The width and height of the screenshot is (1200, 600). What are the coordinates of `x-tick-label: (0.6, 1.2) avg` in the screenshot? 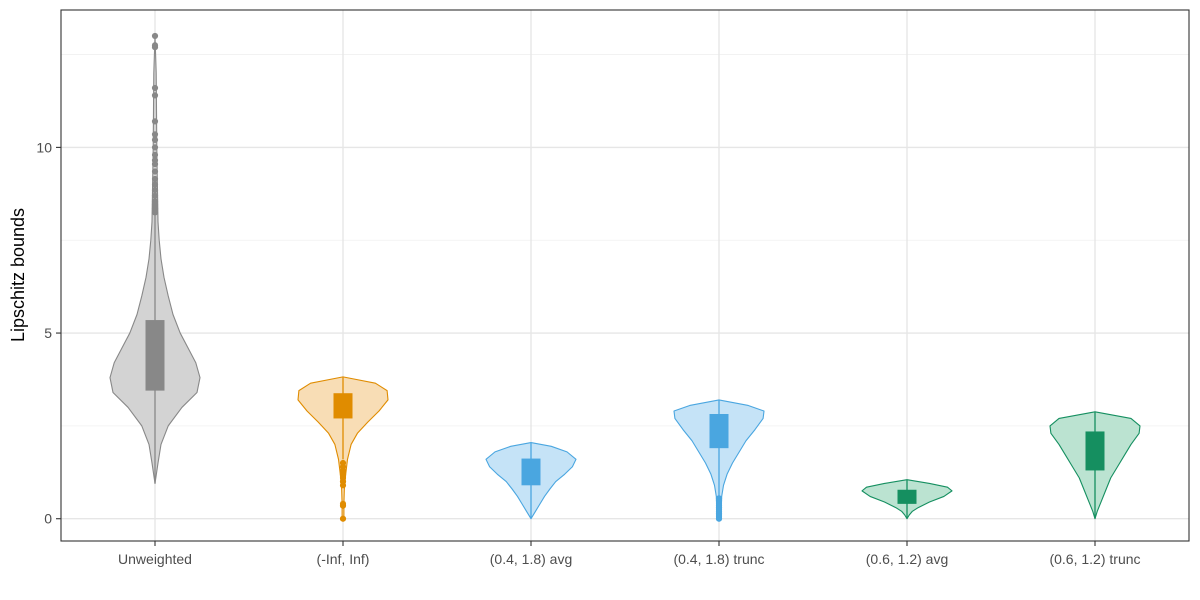 It's located at (907, 559).